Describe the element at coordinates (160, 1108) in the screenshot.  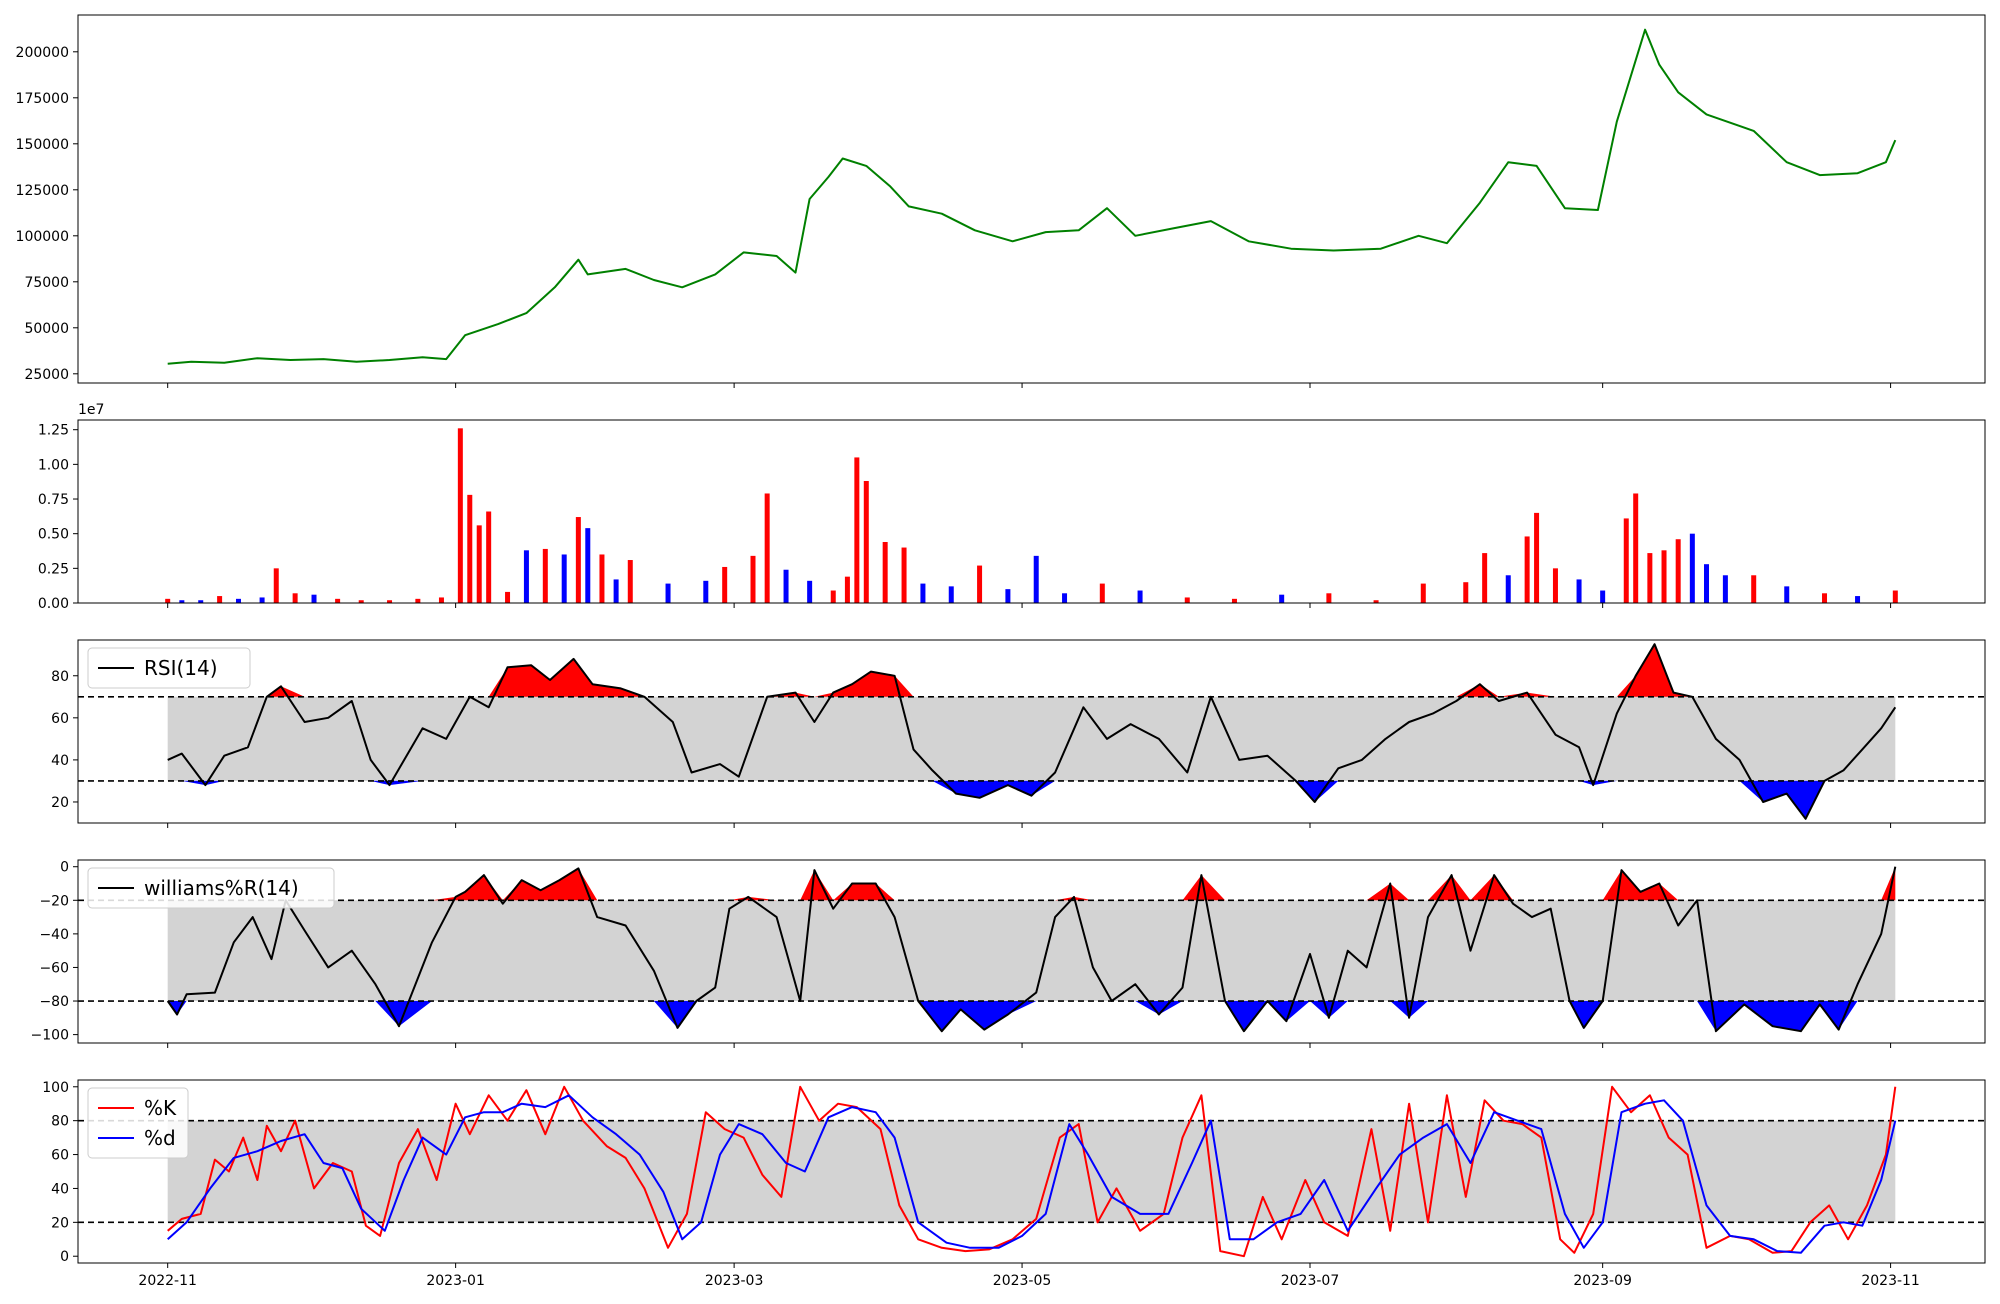
I see `stochastic-legend-label-0: %K` at that location.